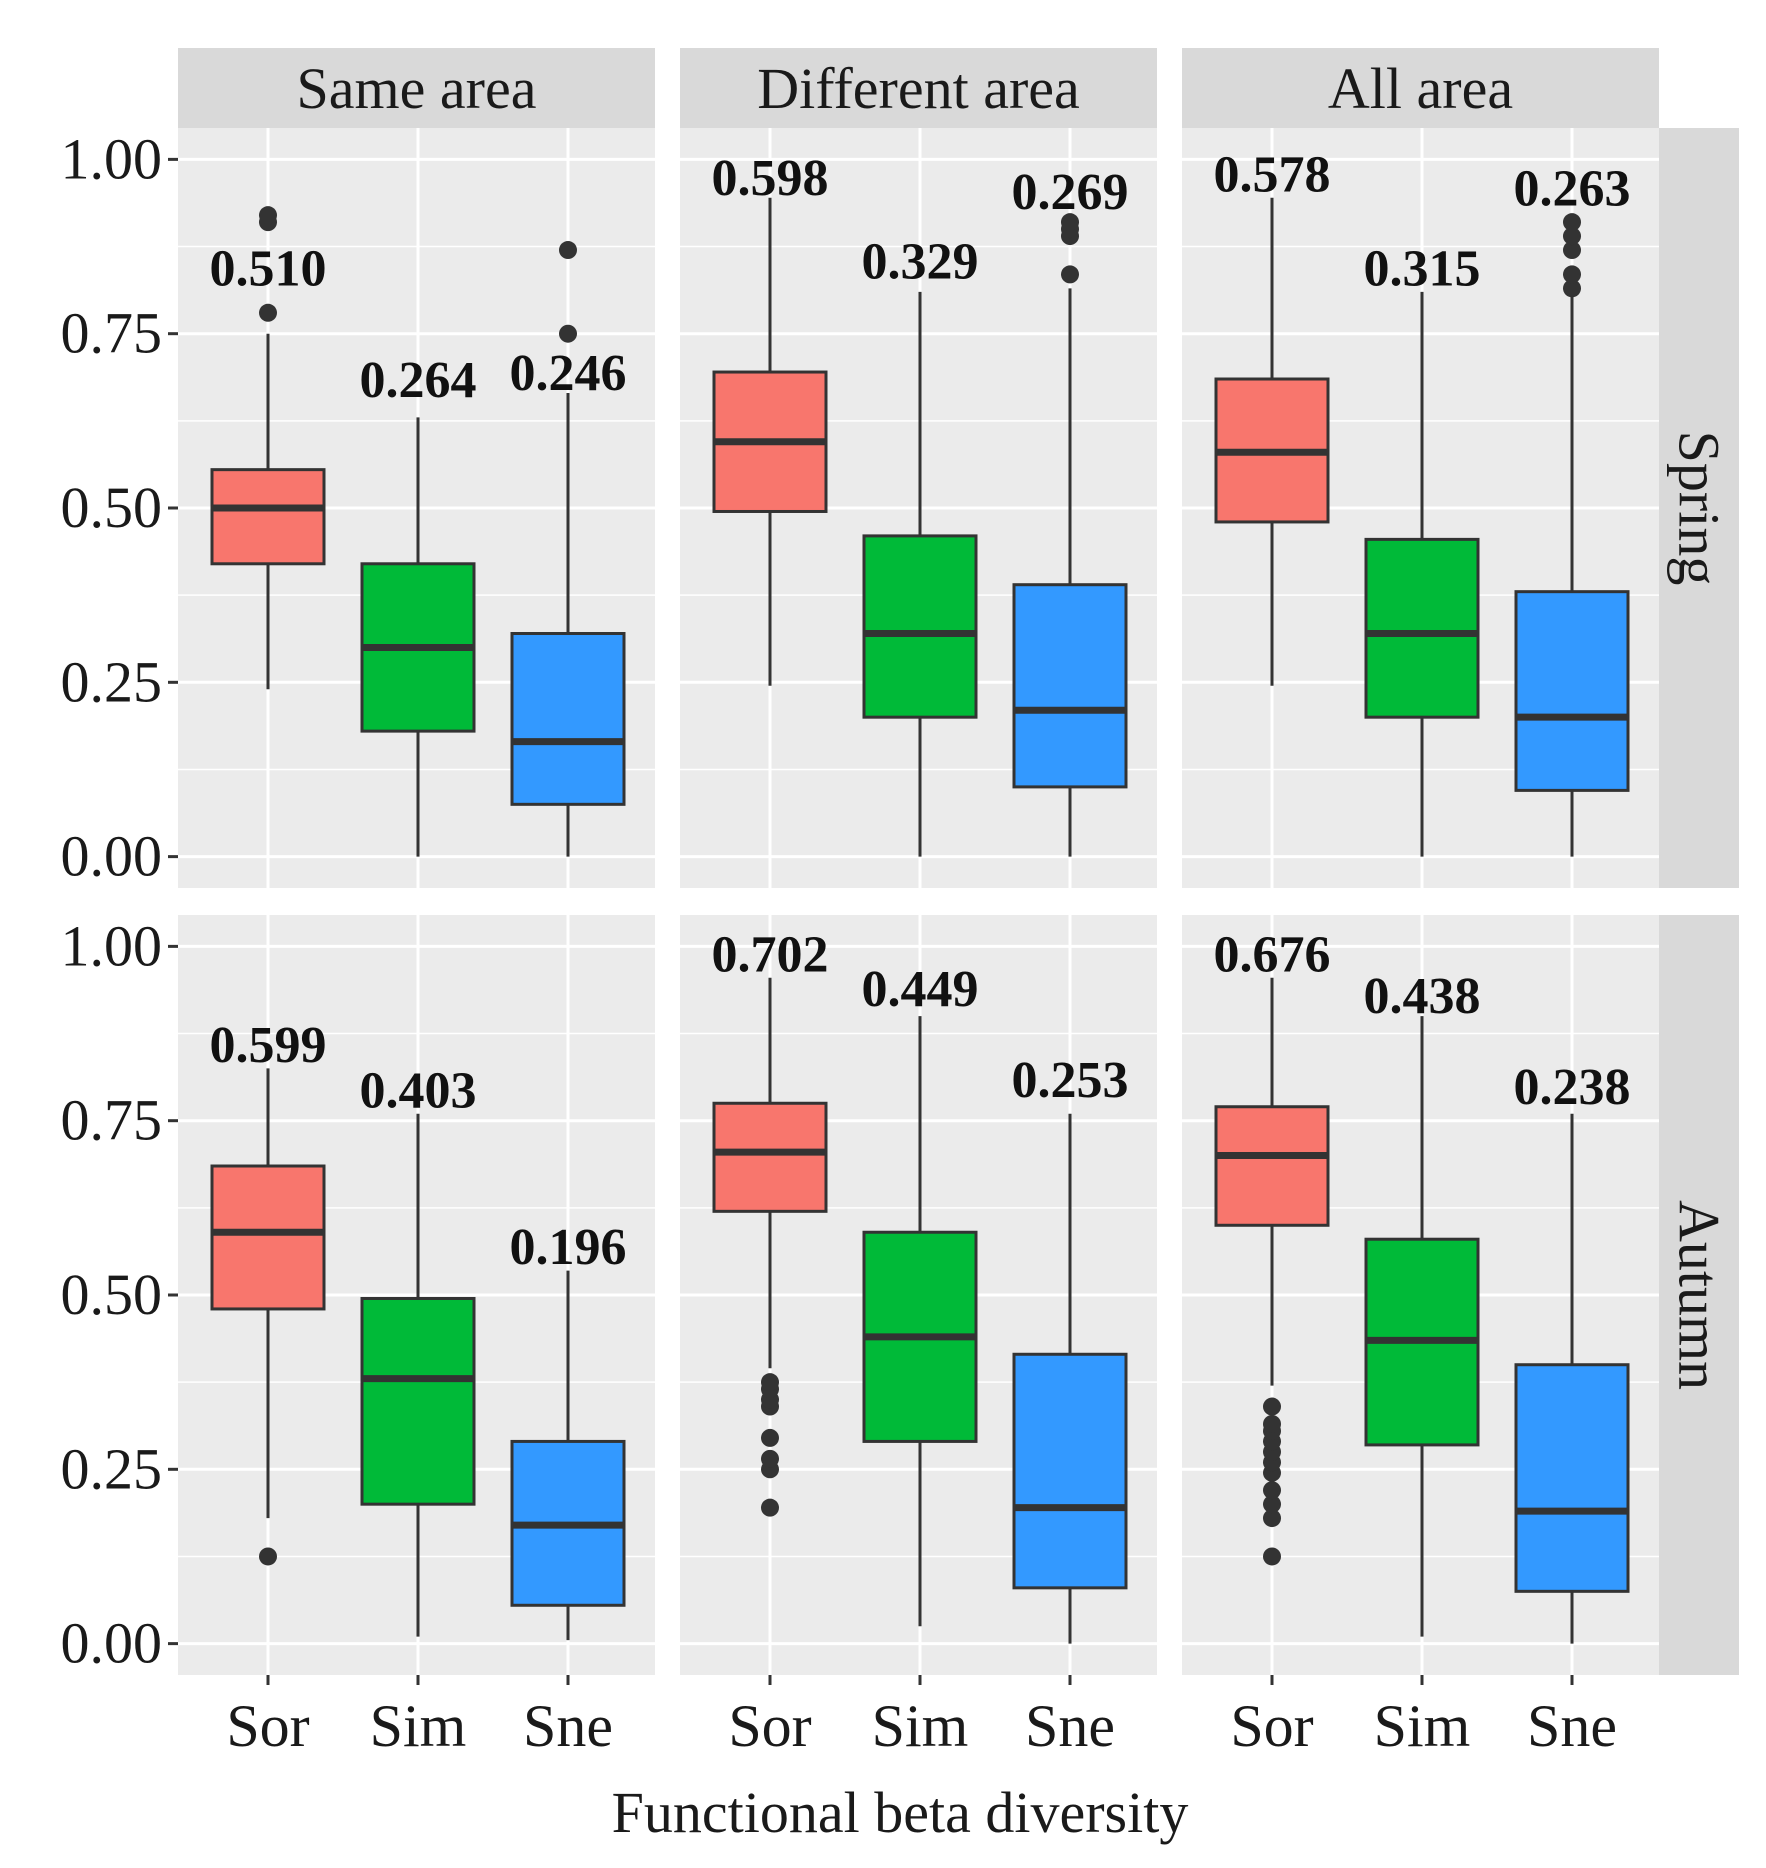 This screenshot has width=1766, height=1868. Describe the element at coordinates (568, 1247) in the screenshot. I see `box-annotation: 0.196` at that location.